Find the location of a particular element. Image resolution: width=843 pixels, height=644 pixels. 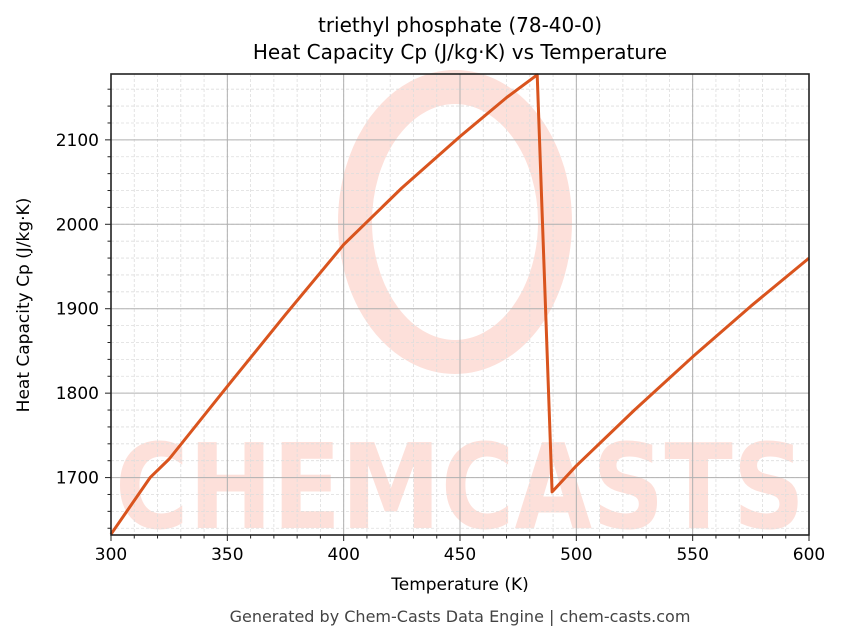

y-axis-label: Heat Capacity Cp (J/kg·K) is located at coordinates (24, 305).